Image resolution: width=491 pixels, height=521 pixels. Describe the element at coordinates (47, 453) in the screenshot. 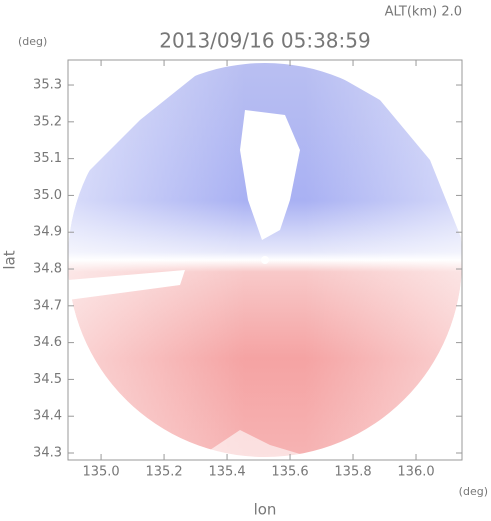

I see `y-tick-label: 34.3` at that location.